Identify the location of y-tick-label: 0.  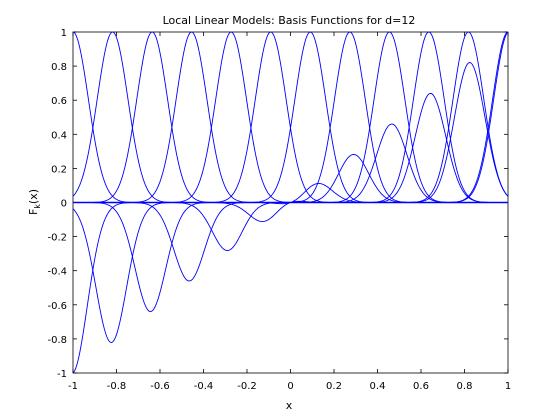
(64, 204).